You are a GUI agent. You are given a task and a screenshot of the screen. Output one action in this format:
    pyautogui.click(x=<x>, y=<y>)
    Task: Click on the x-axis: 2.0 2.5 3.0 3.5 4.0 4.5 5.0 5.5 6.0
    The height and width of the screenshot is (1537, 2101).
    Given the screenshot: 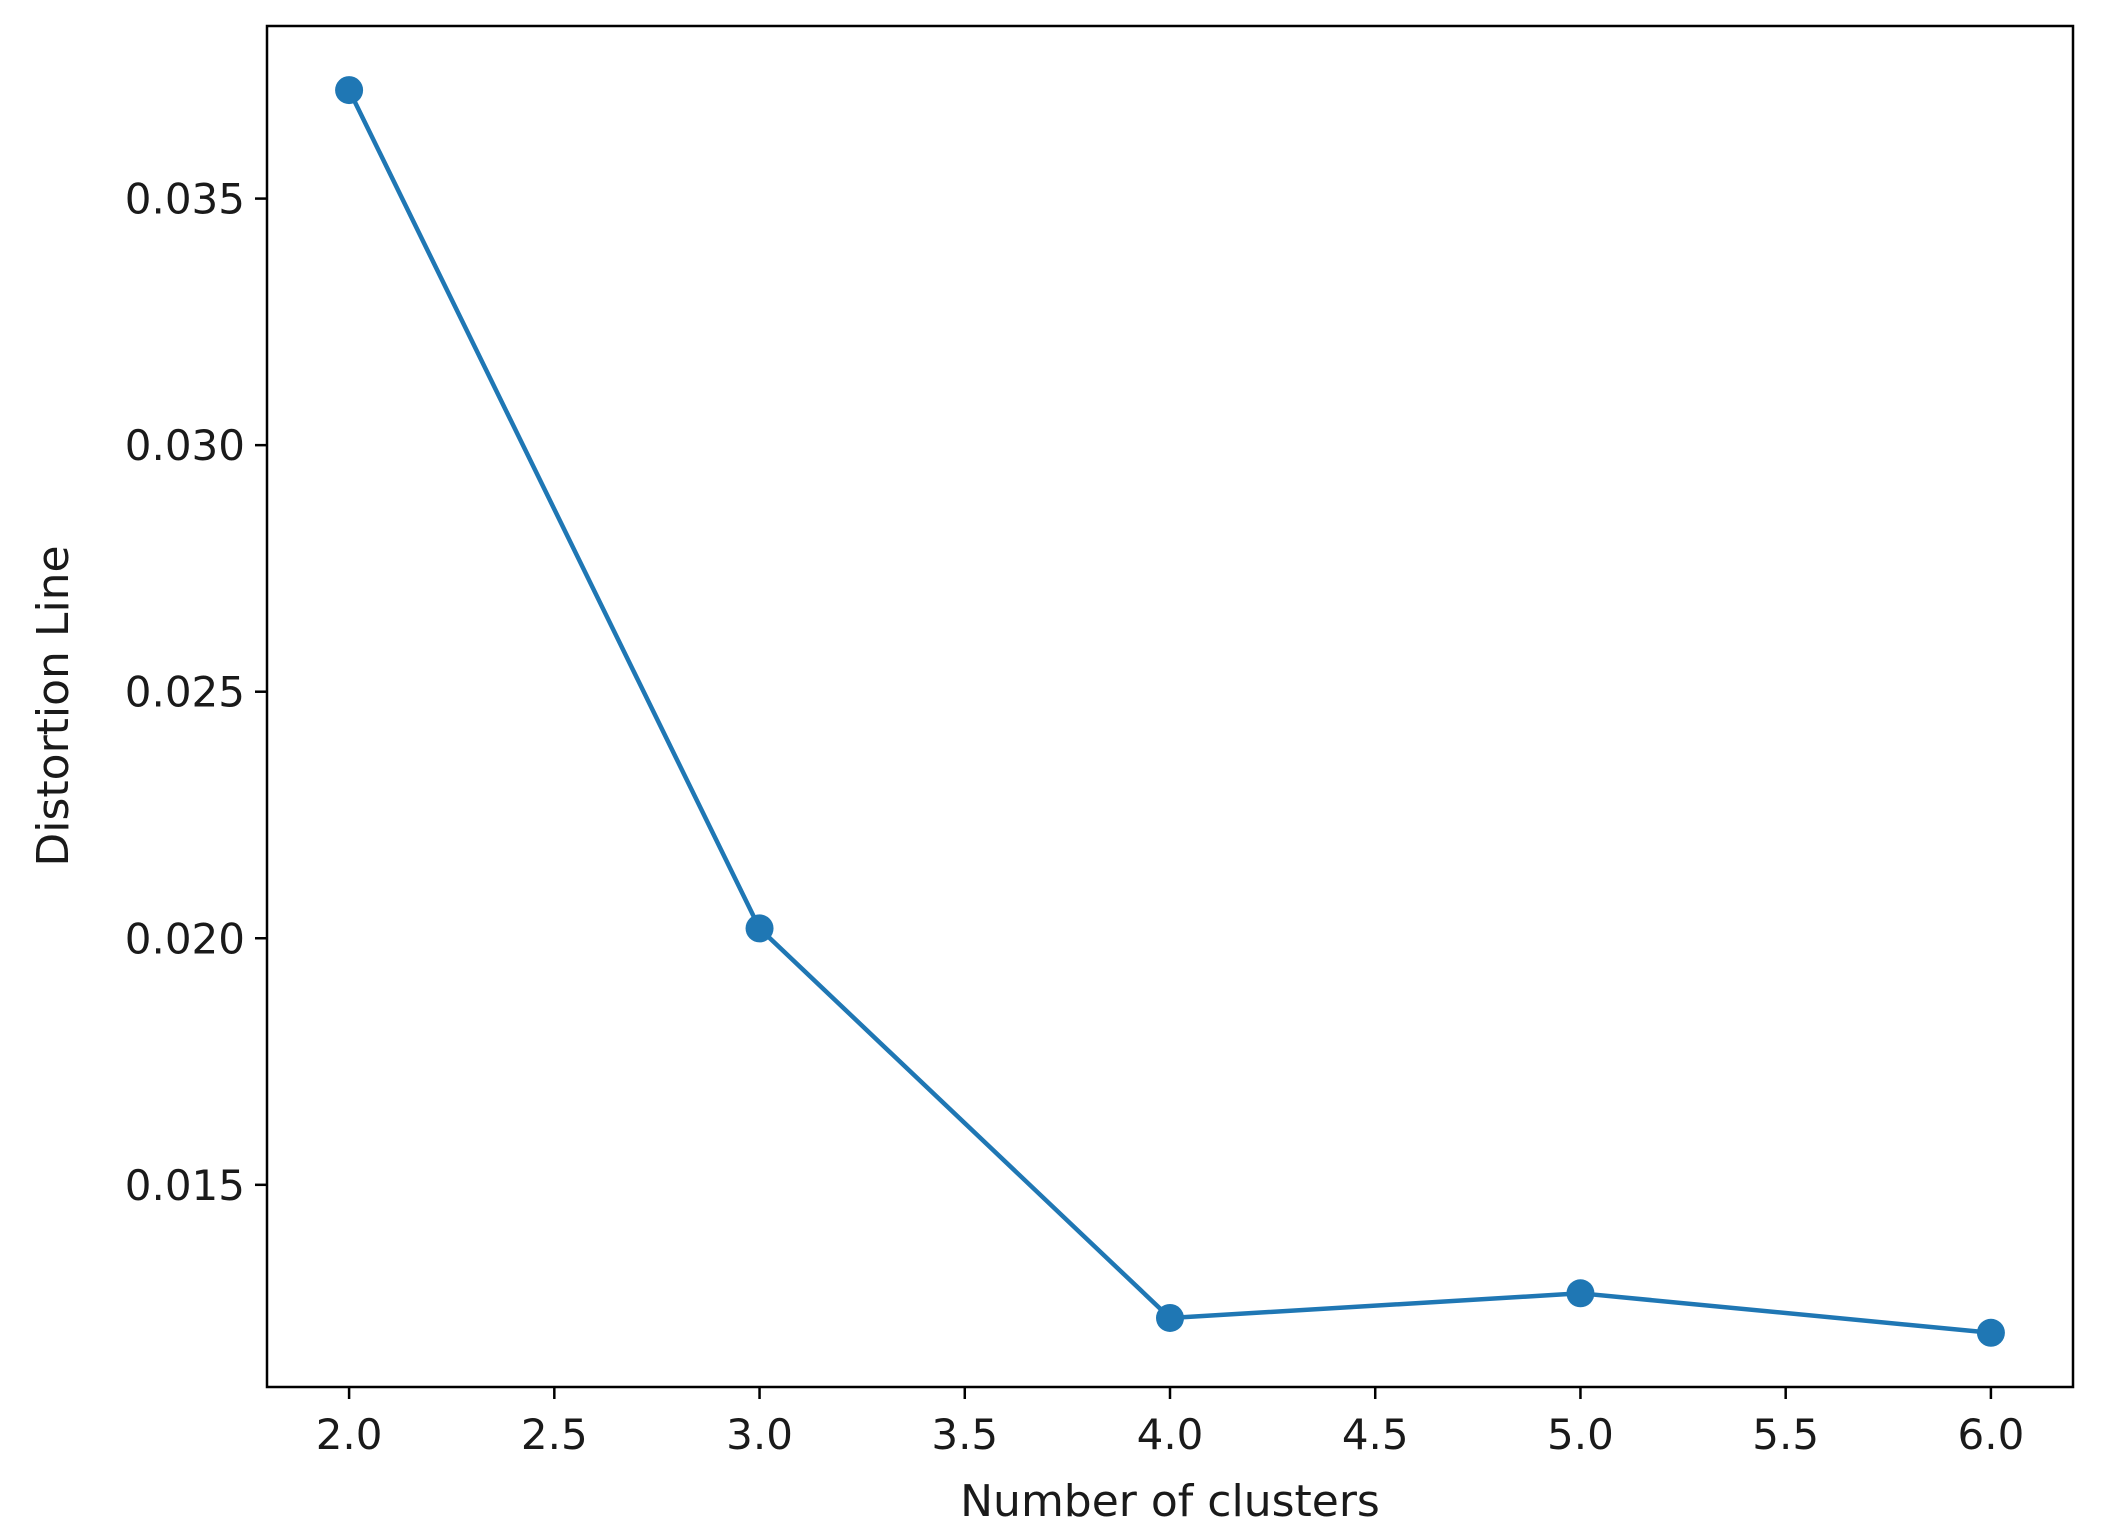 What is the action you would take?
    pyautogui.click(x=1170, y=1423)
    